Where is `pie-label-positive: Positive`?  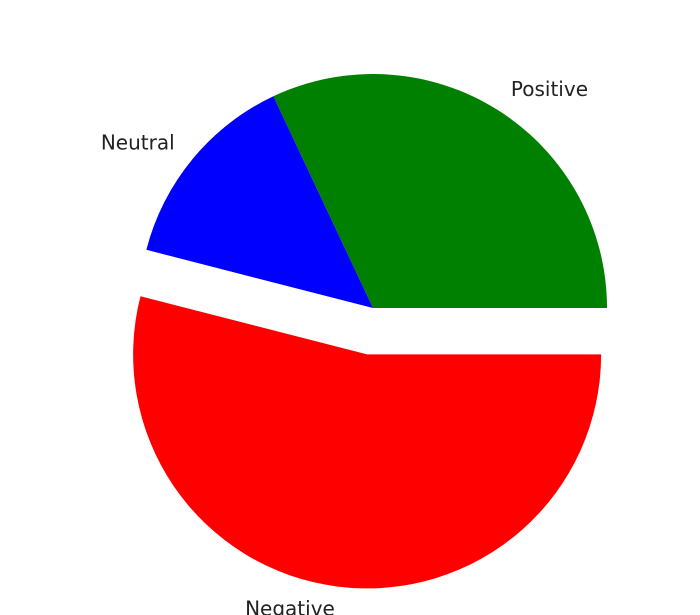
pie-label-positive: Positive is located at coordinates (549, 89).